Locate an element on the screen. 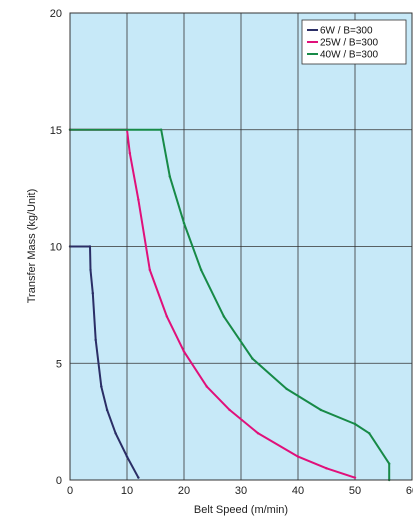 The image size is (413, 516). x-tick-label: 60 is located at coordinates (409, 491).